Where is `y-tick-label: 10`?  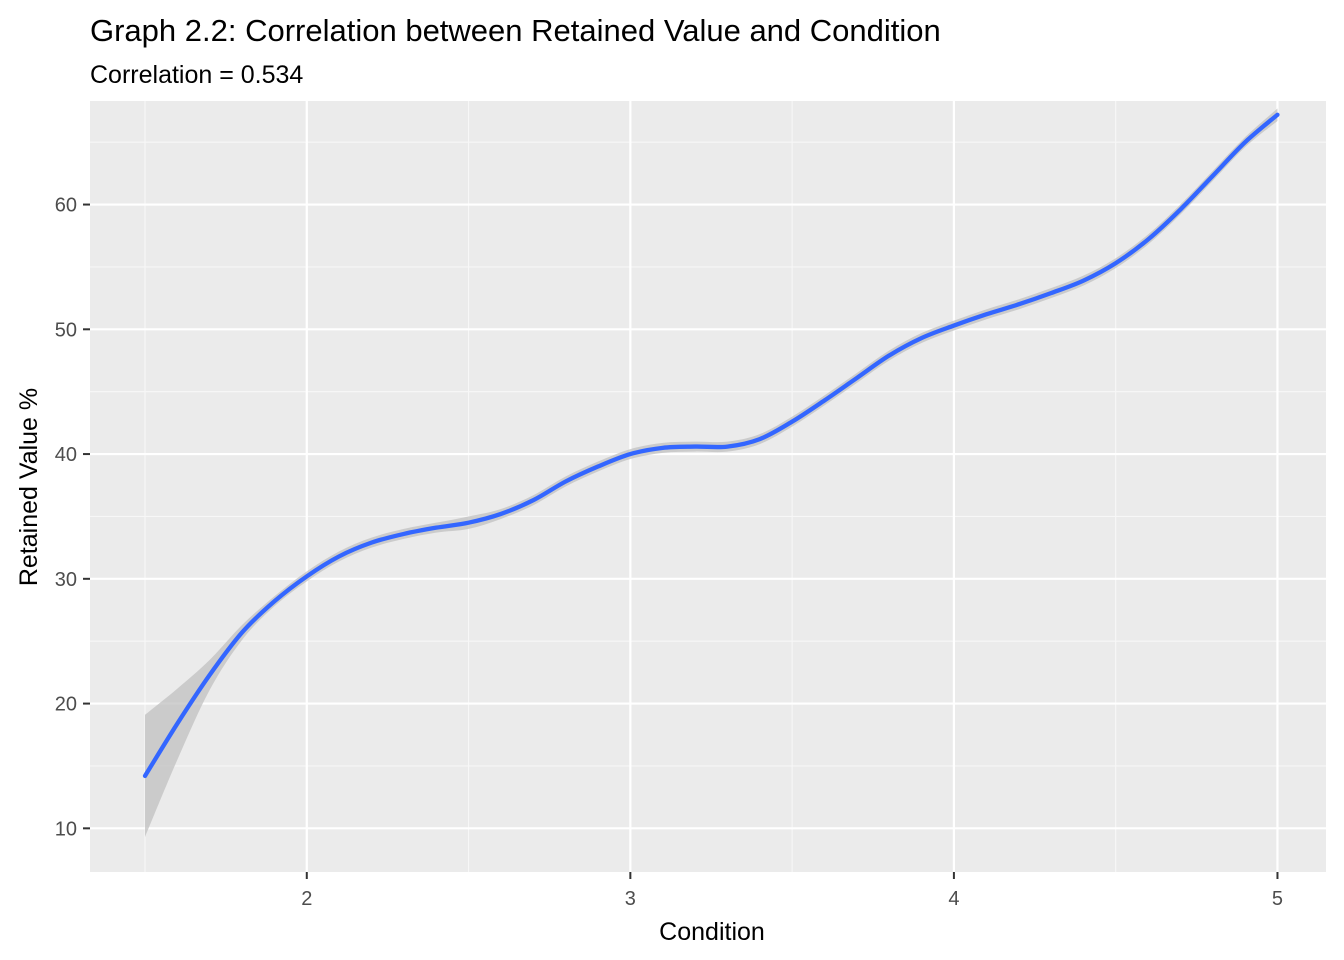
y-tick-label: 10 is located at coordinates (66, 829).